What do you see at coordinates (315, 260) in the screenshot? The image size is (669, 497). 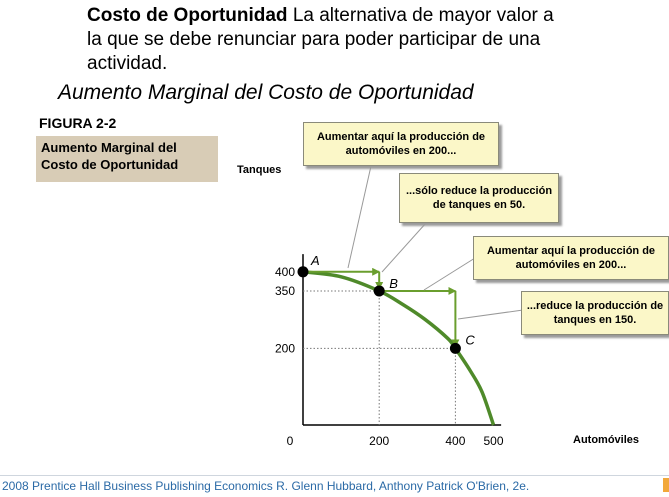 I see `point-label-A: A` at bounding box center [315, 260].